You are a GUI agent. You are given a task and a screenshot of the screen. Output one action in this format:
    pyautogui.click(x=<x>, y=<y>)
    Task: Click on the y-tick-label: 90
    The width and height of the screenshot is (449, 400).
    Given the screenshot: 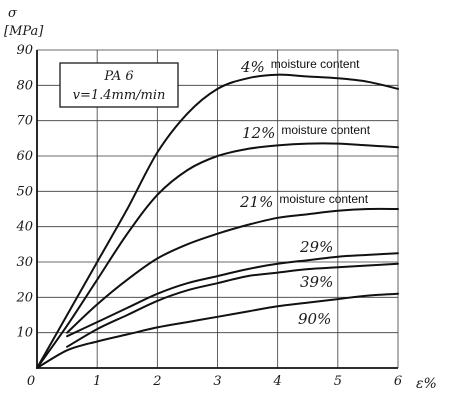 What is the action you would take?
    pyautogui.click(x=24, y=50)
    